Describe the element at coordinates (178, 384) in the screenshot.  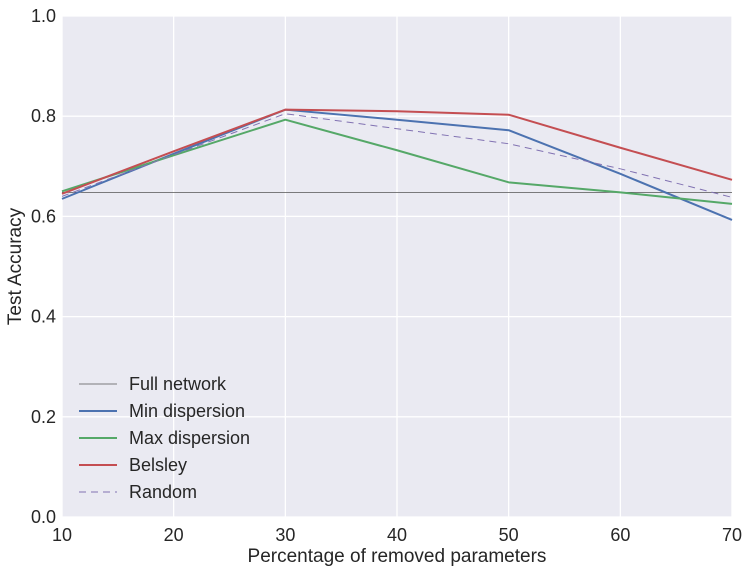
I see `legend-label-full-network: Full network` at that location.